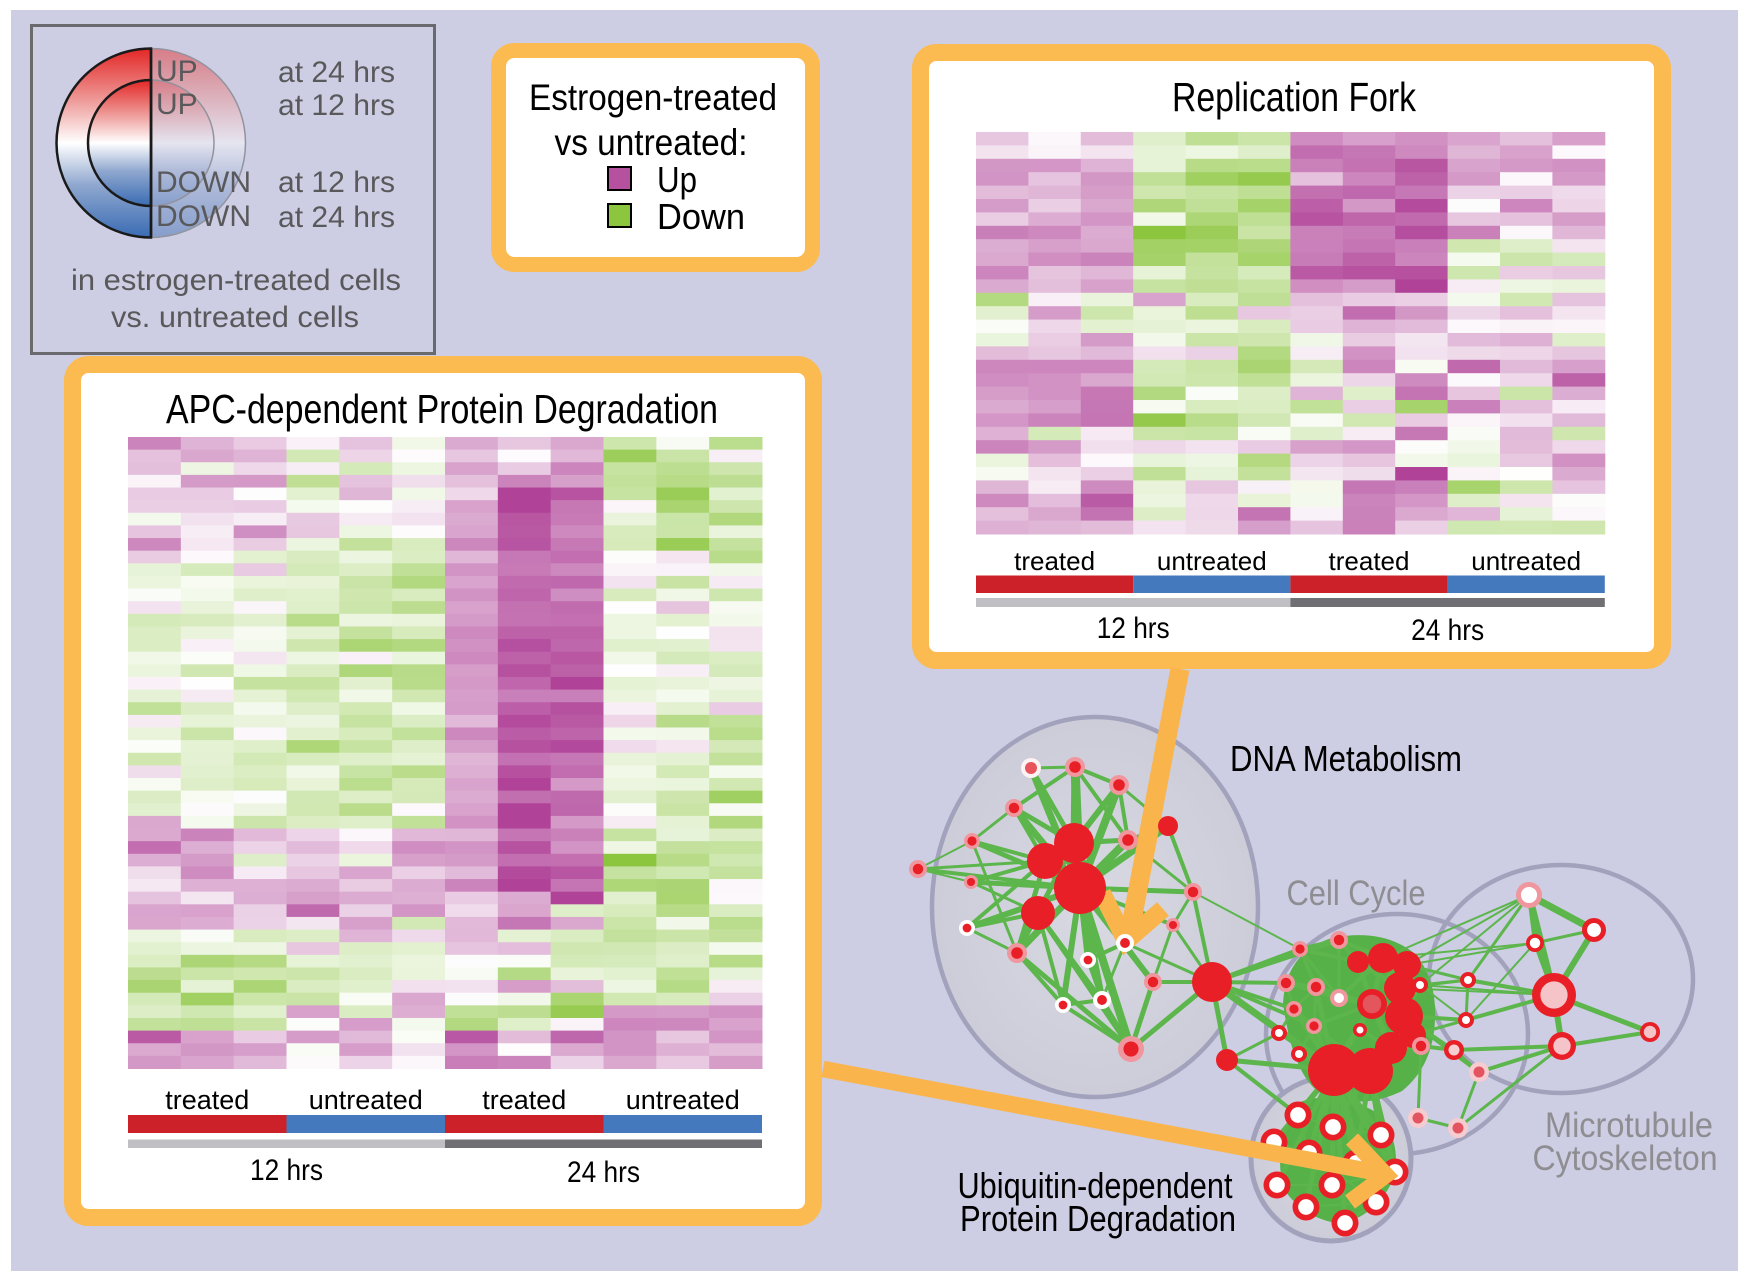  Describe the element at coordinates (1629, 1125) in the screenshot. I see `svg-text: Microtubule` at that location.